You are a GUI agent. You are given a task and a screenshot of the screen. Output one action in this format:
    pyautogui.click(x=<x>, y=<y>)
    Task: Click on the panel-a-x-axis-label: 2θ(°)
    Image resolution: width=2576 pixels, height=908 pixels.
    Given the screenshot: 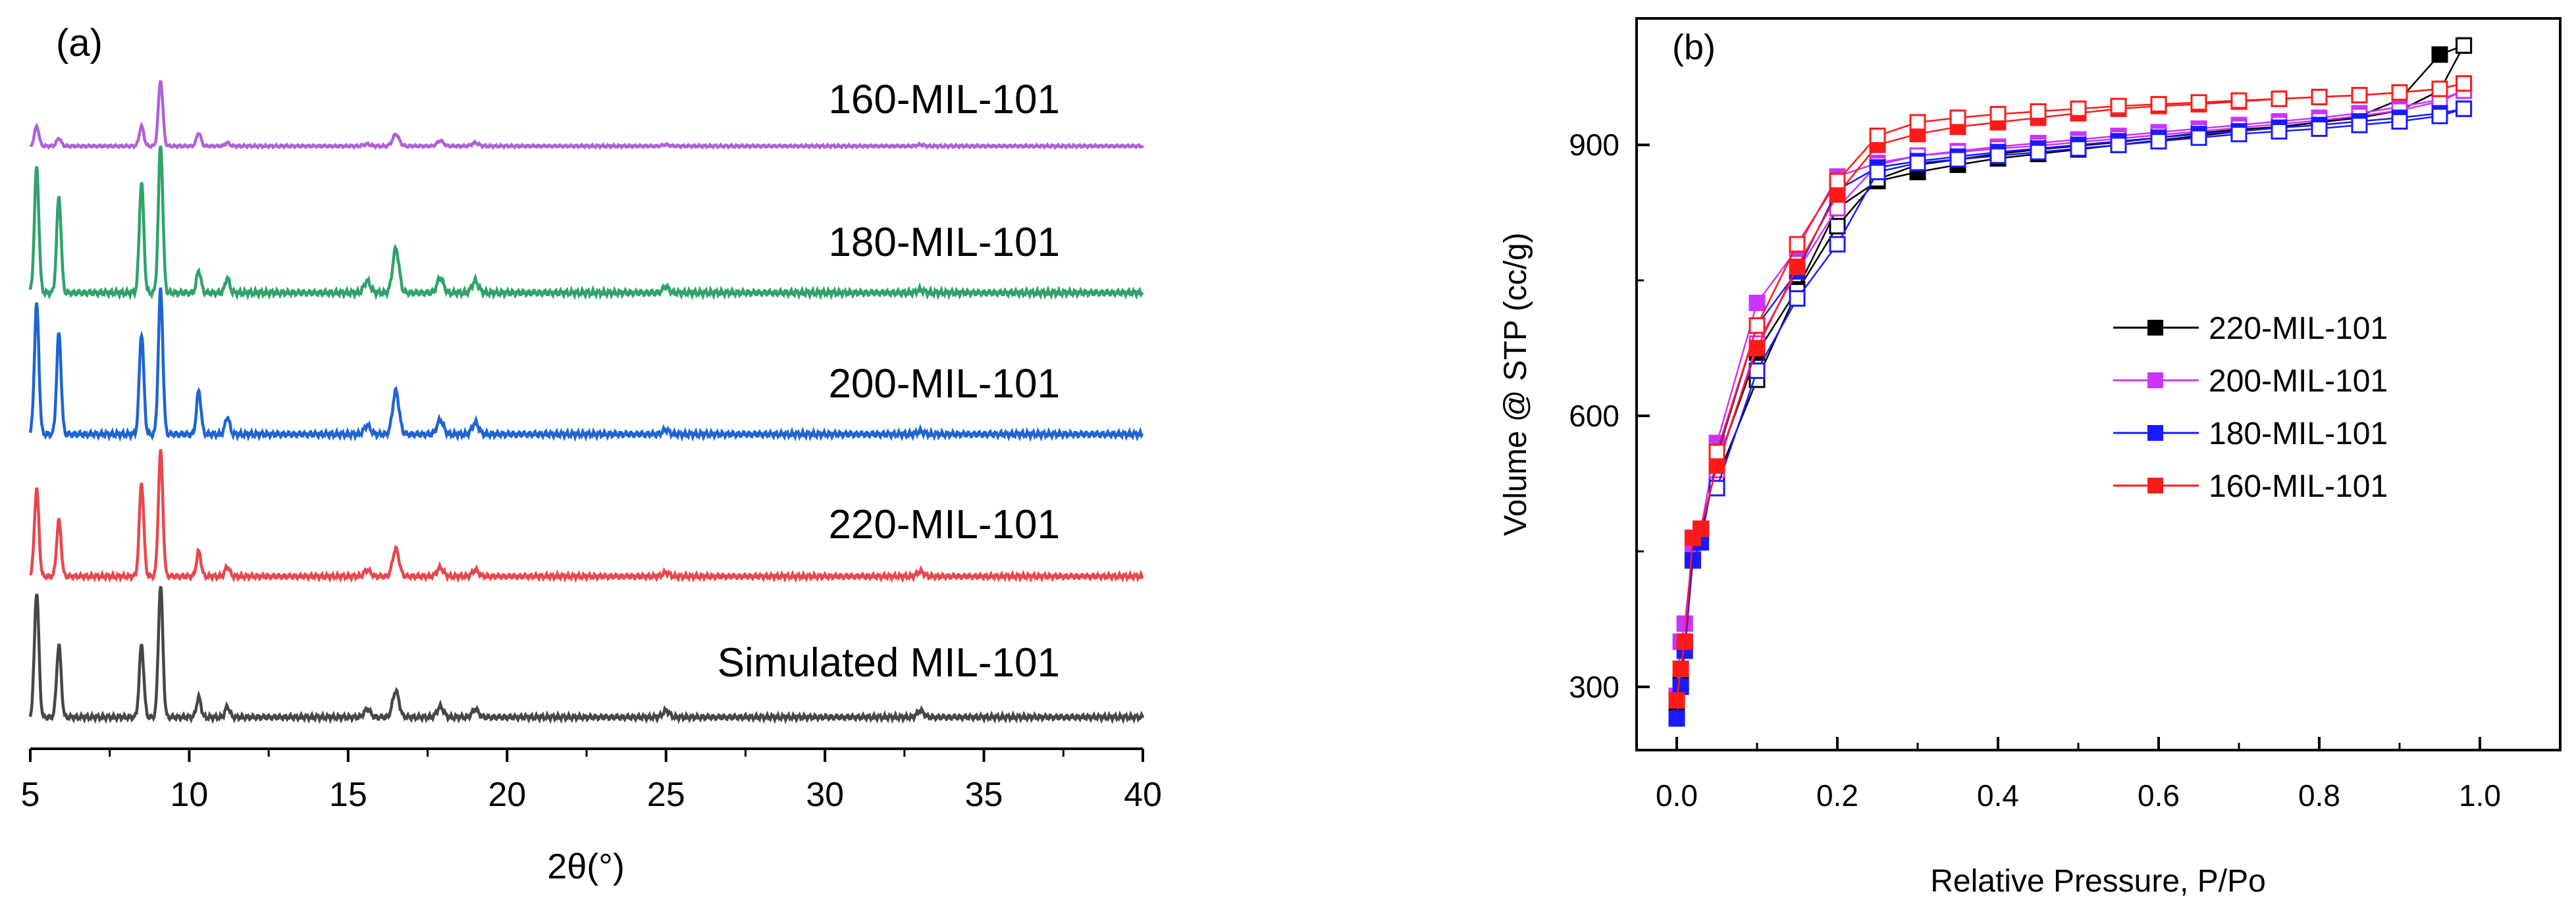 What is the action you would take?
    pyautogui.click(x=586, y=866)
    